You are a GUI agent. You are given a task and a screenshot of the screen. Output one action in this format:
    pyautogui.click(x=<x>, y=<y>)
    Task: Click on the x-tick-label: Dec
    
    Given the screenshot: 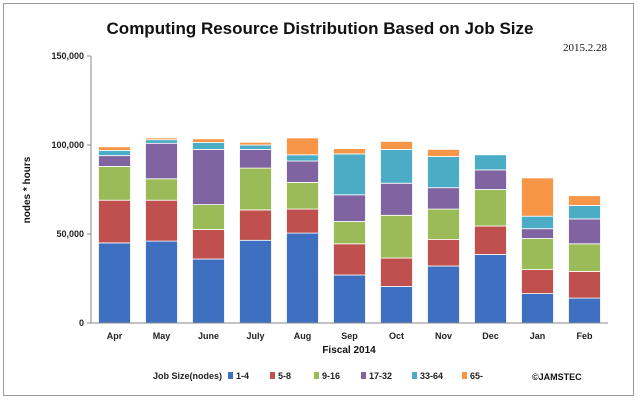 What is the action you would take?
    pyautogui.click(x=490, y=336)
    